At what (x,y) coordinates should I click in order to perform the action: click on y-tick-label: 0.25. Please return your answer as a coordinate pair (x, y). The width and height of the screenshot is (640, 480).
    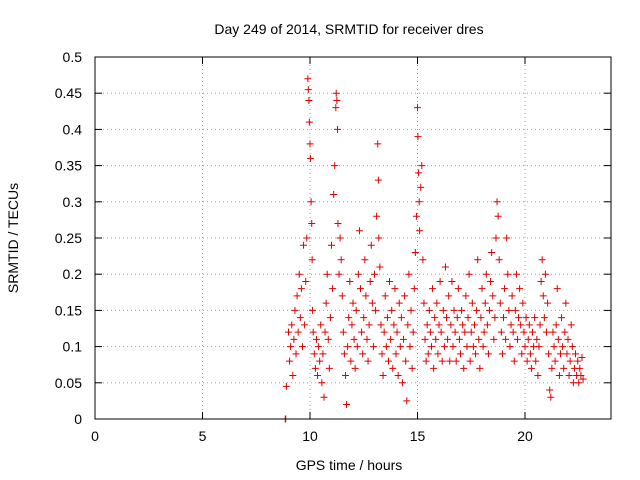
    Looking at the image, I should click on (68, 238).